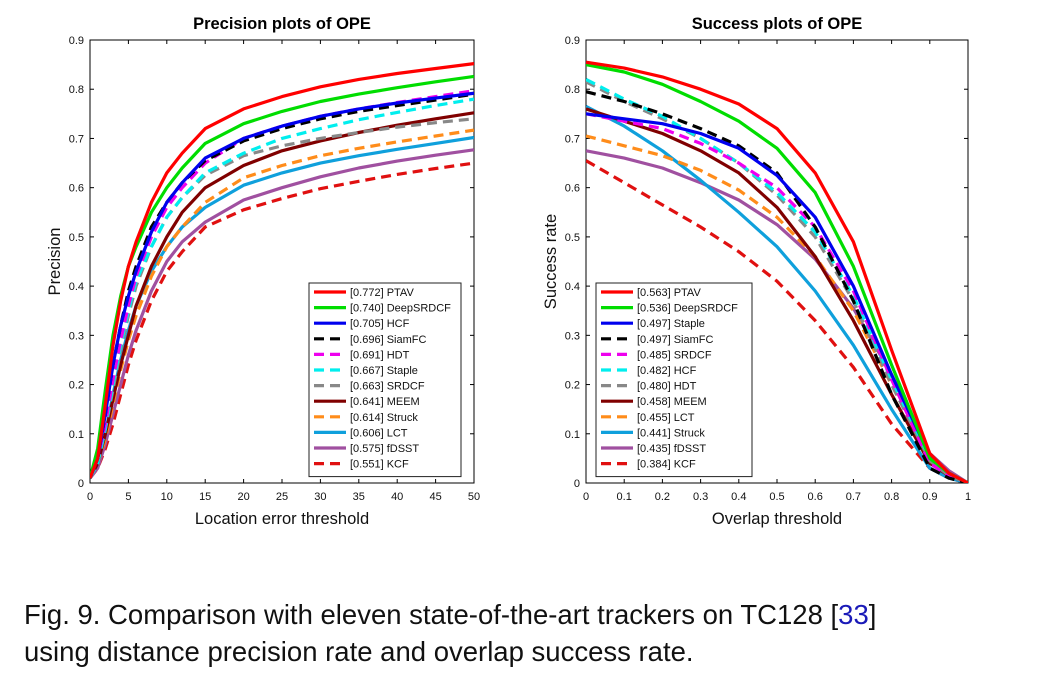  I want to click on legend-label: [0.497] Staple, so click(671, 324).